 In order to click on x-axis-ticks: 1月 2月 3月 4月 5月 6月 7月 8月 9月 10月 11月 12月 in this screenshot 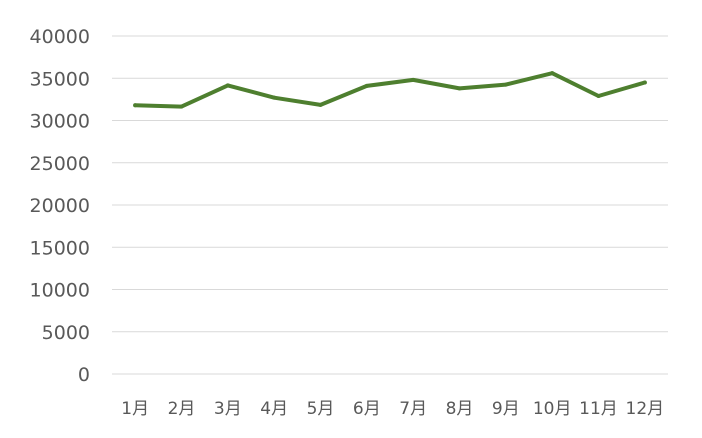, I will do `click(392, 409)`.